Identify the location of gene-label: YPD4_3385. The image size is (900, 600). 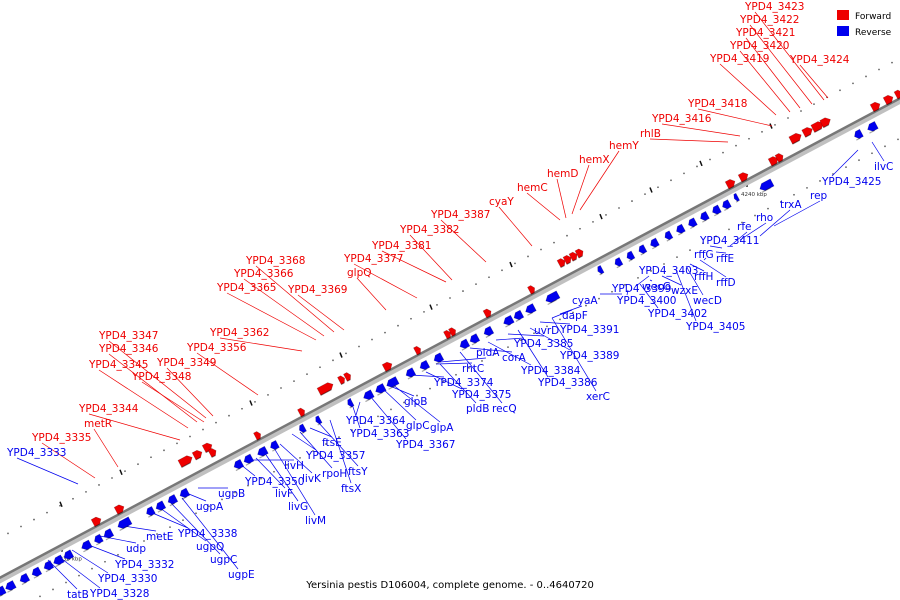
(543, 344).